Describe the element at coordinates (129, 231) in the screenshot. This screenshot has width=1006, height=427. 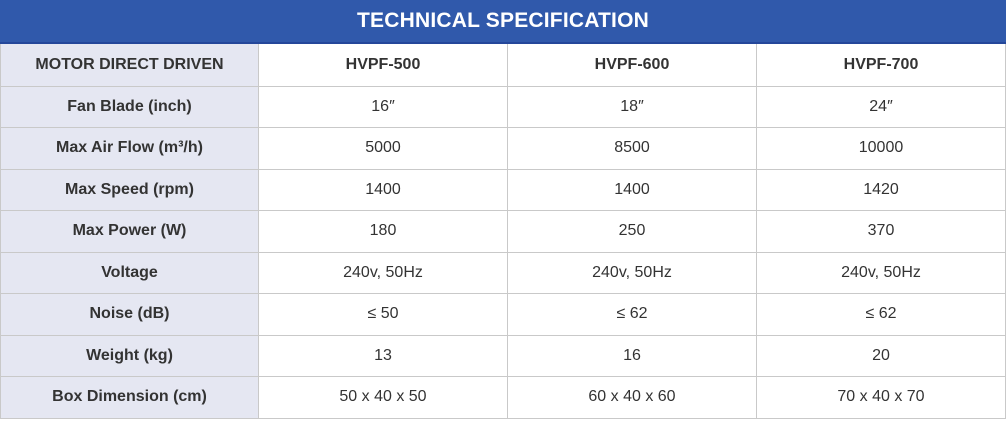
I see `row-label-max-power: Max Power (W)` at that location.